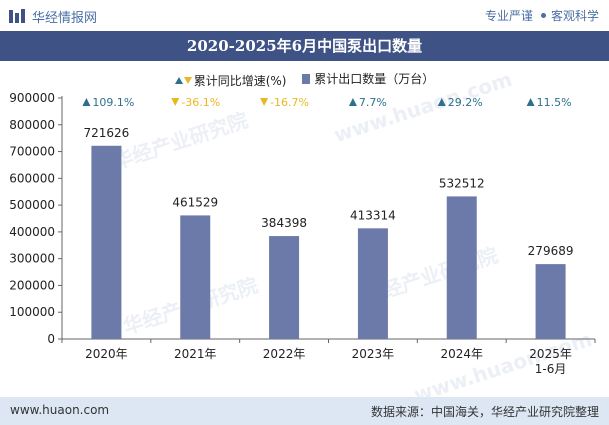 The height and width of the screenshot is (425, 609). What do you see at coordinates (32, 285) in the screenshot?
I see `y-tick-label: 200000` at bounding box center [32, 285].